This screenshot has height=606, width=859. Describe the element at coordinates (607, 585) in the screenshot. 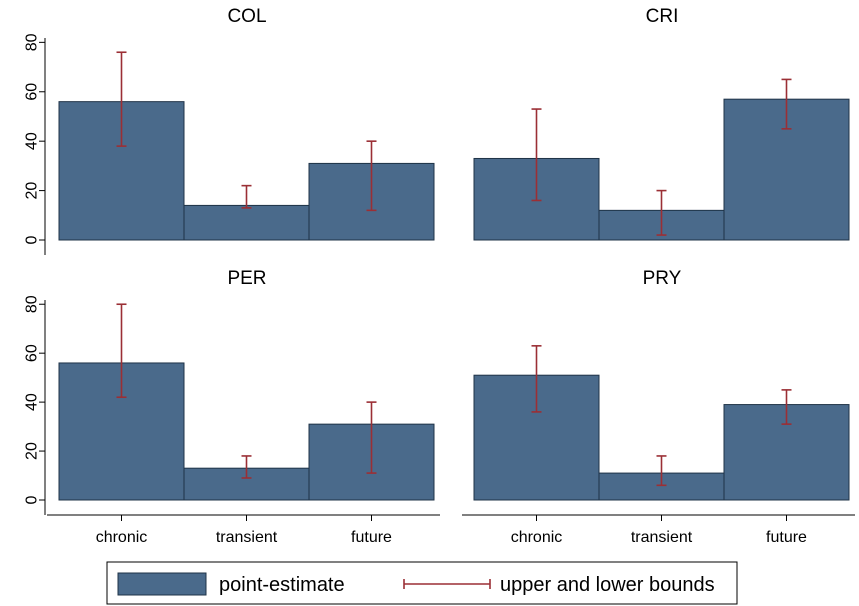

I see `legend-label-bounds: upper and lower bounds` at that location.